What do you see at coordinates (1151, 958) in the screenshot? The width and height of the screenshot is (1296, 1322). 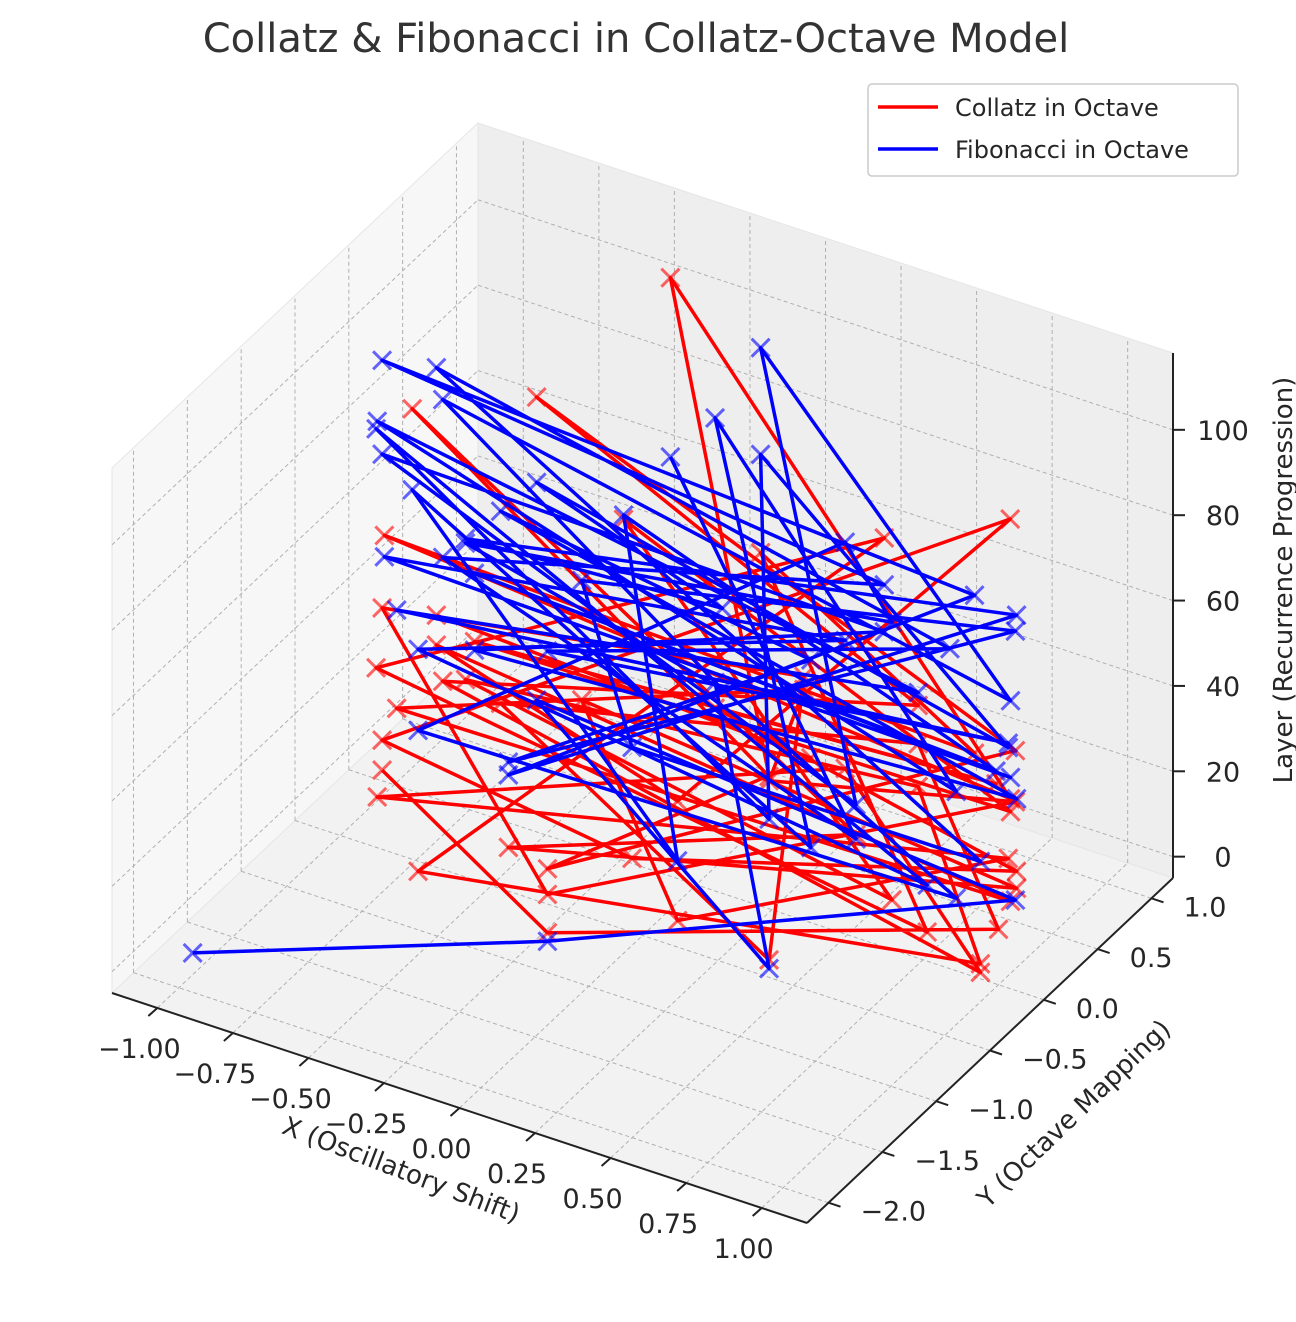 I see `y-tick-label: 0.5` at bounding box center [1151, 958].